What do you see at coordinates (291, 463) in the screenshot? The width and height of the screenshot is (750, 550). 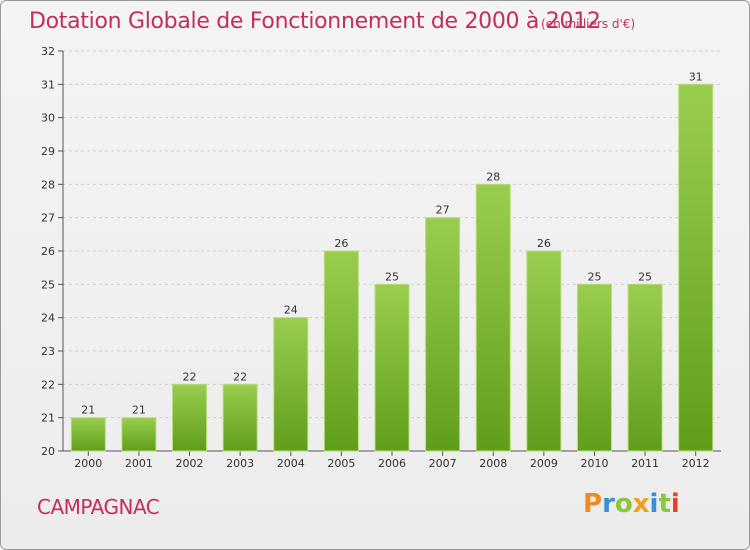 I see `x-tick-label: 2004` at bounding box center [291, 463].